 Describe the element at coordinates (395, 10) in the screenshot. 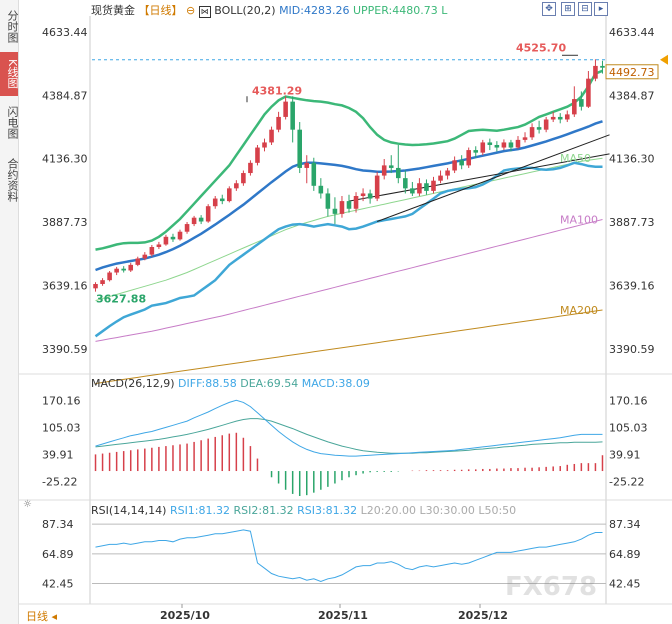

I see `upper-value: UPPER:4480.73` at that location.